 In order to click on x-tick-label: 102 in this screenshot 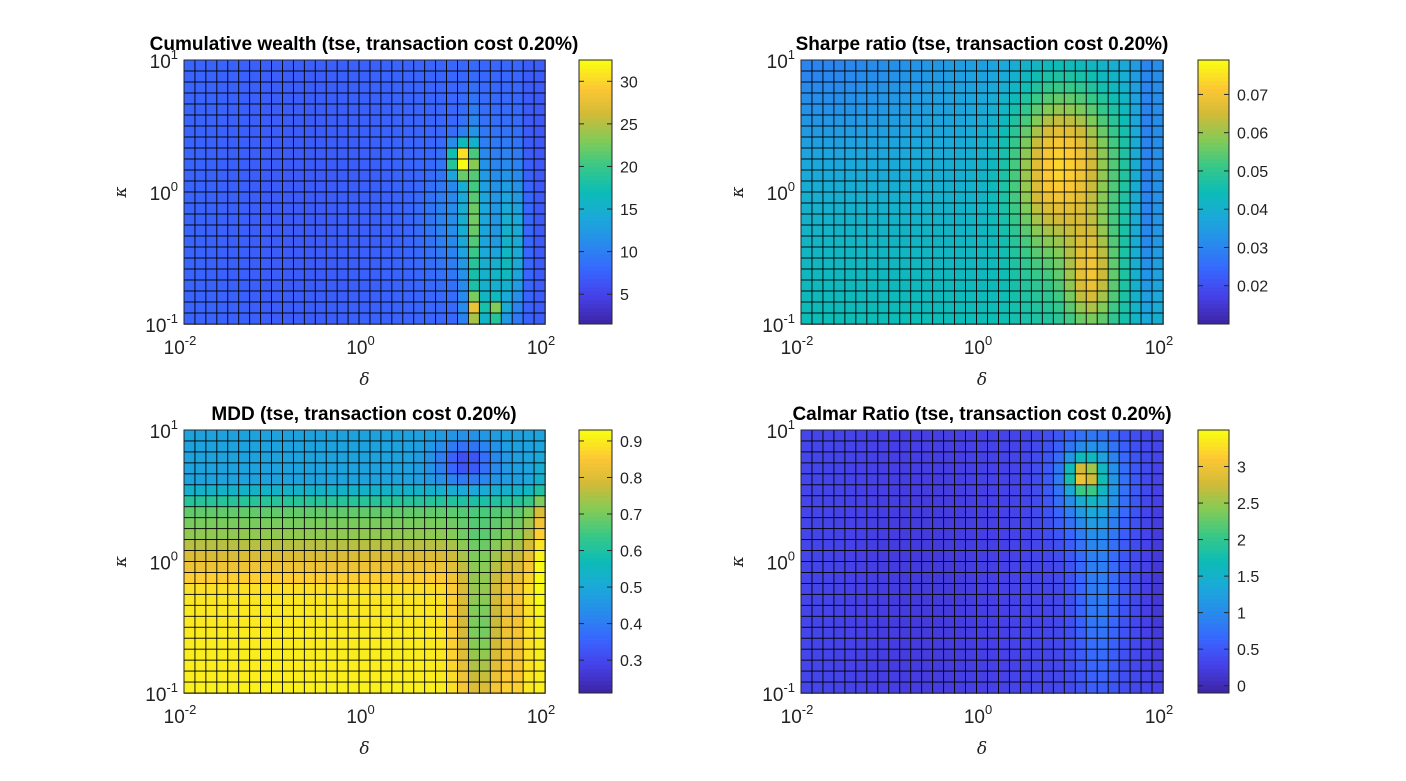, I will do `click(1159, 346)`.